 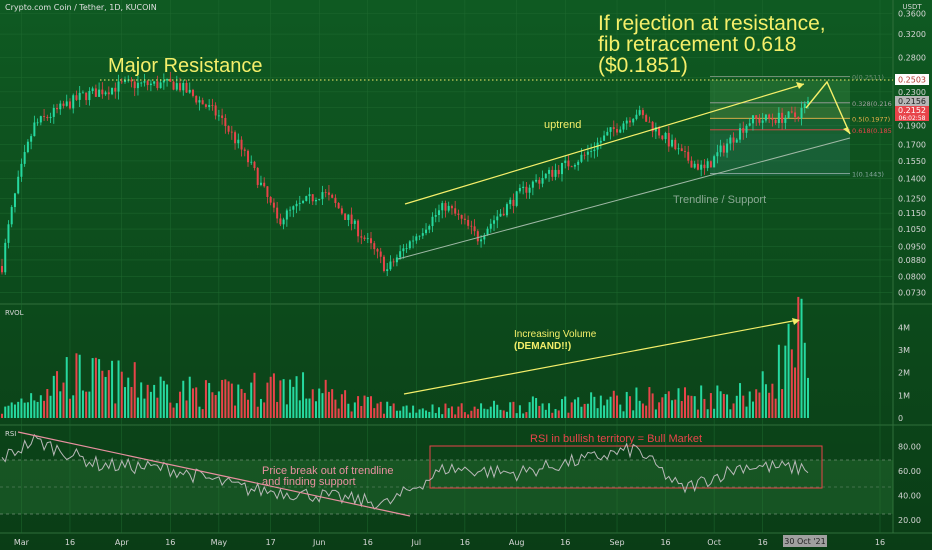 I want to click on volume-tick-label: 2M, so click(x=904, y=373).